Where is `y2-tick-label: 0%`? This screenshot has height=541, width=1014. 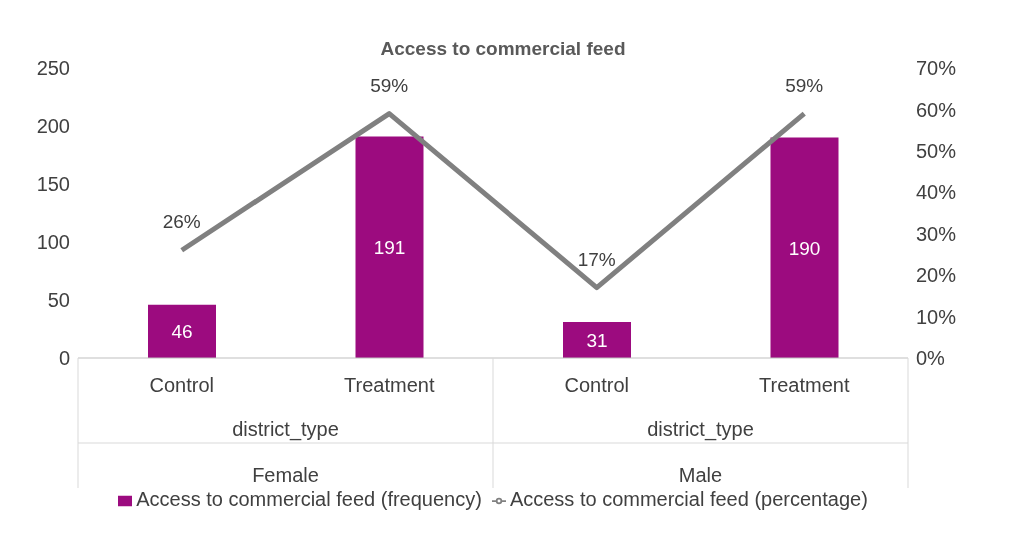
y2-tick-label: 0% is located at coordinates (931, 358).